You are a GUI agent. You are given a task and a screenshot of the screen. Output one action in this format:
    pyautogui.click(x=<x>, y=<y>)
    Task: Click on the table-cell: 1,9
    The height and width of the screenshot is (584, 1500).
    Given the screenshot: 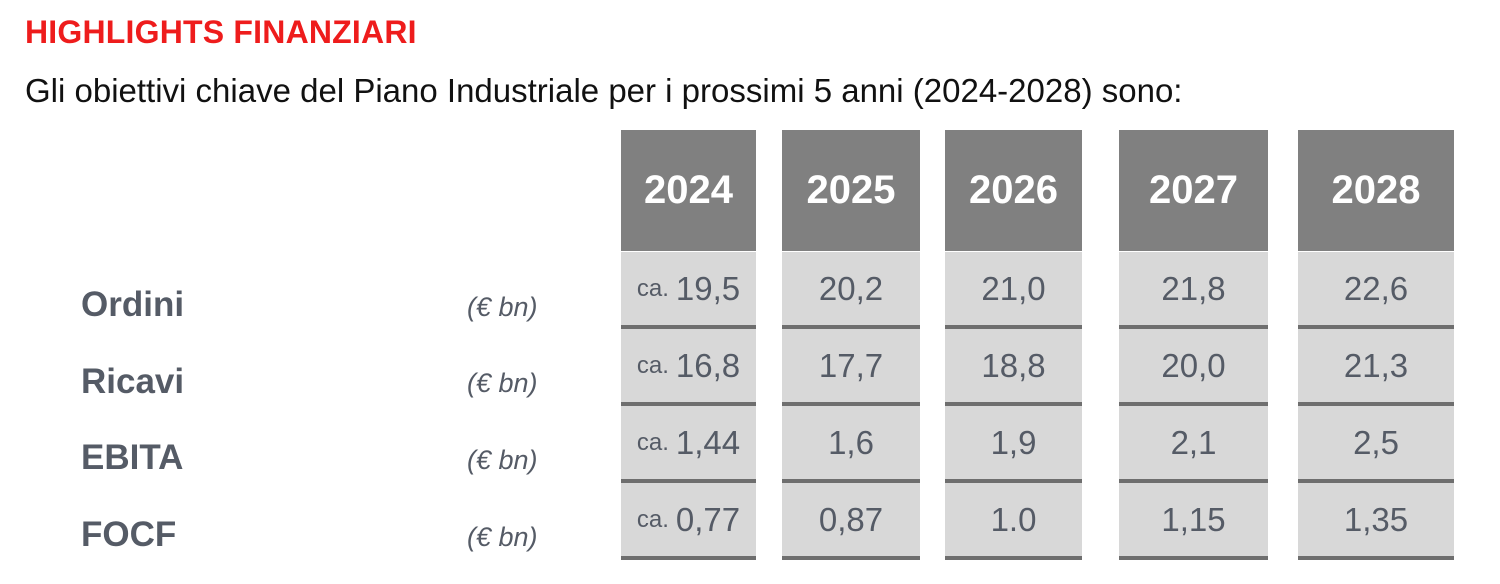 What is the action you would take?
    pyautogui.click(x=1013, y=444)
    